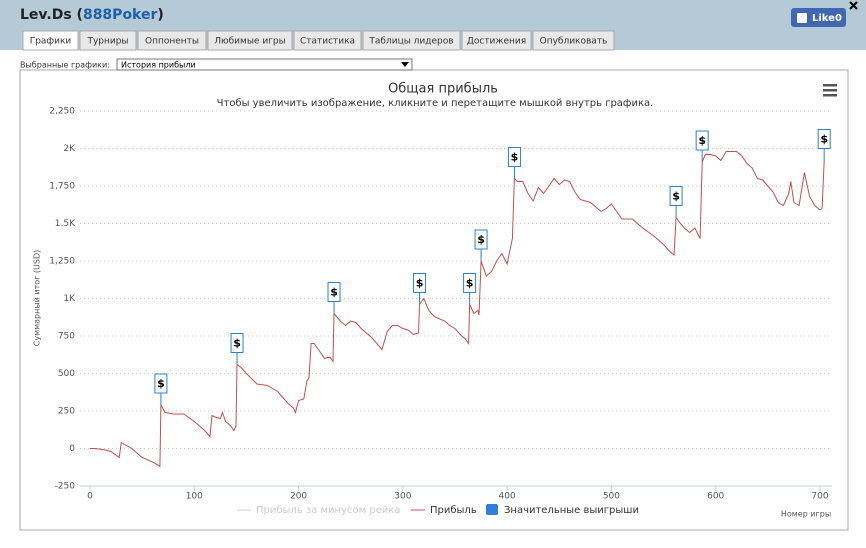  Describe the element at coordinates (66, 412) in the screenshot. I see `y-tick-label: 250` at that location.